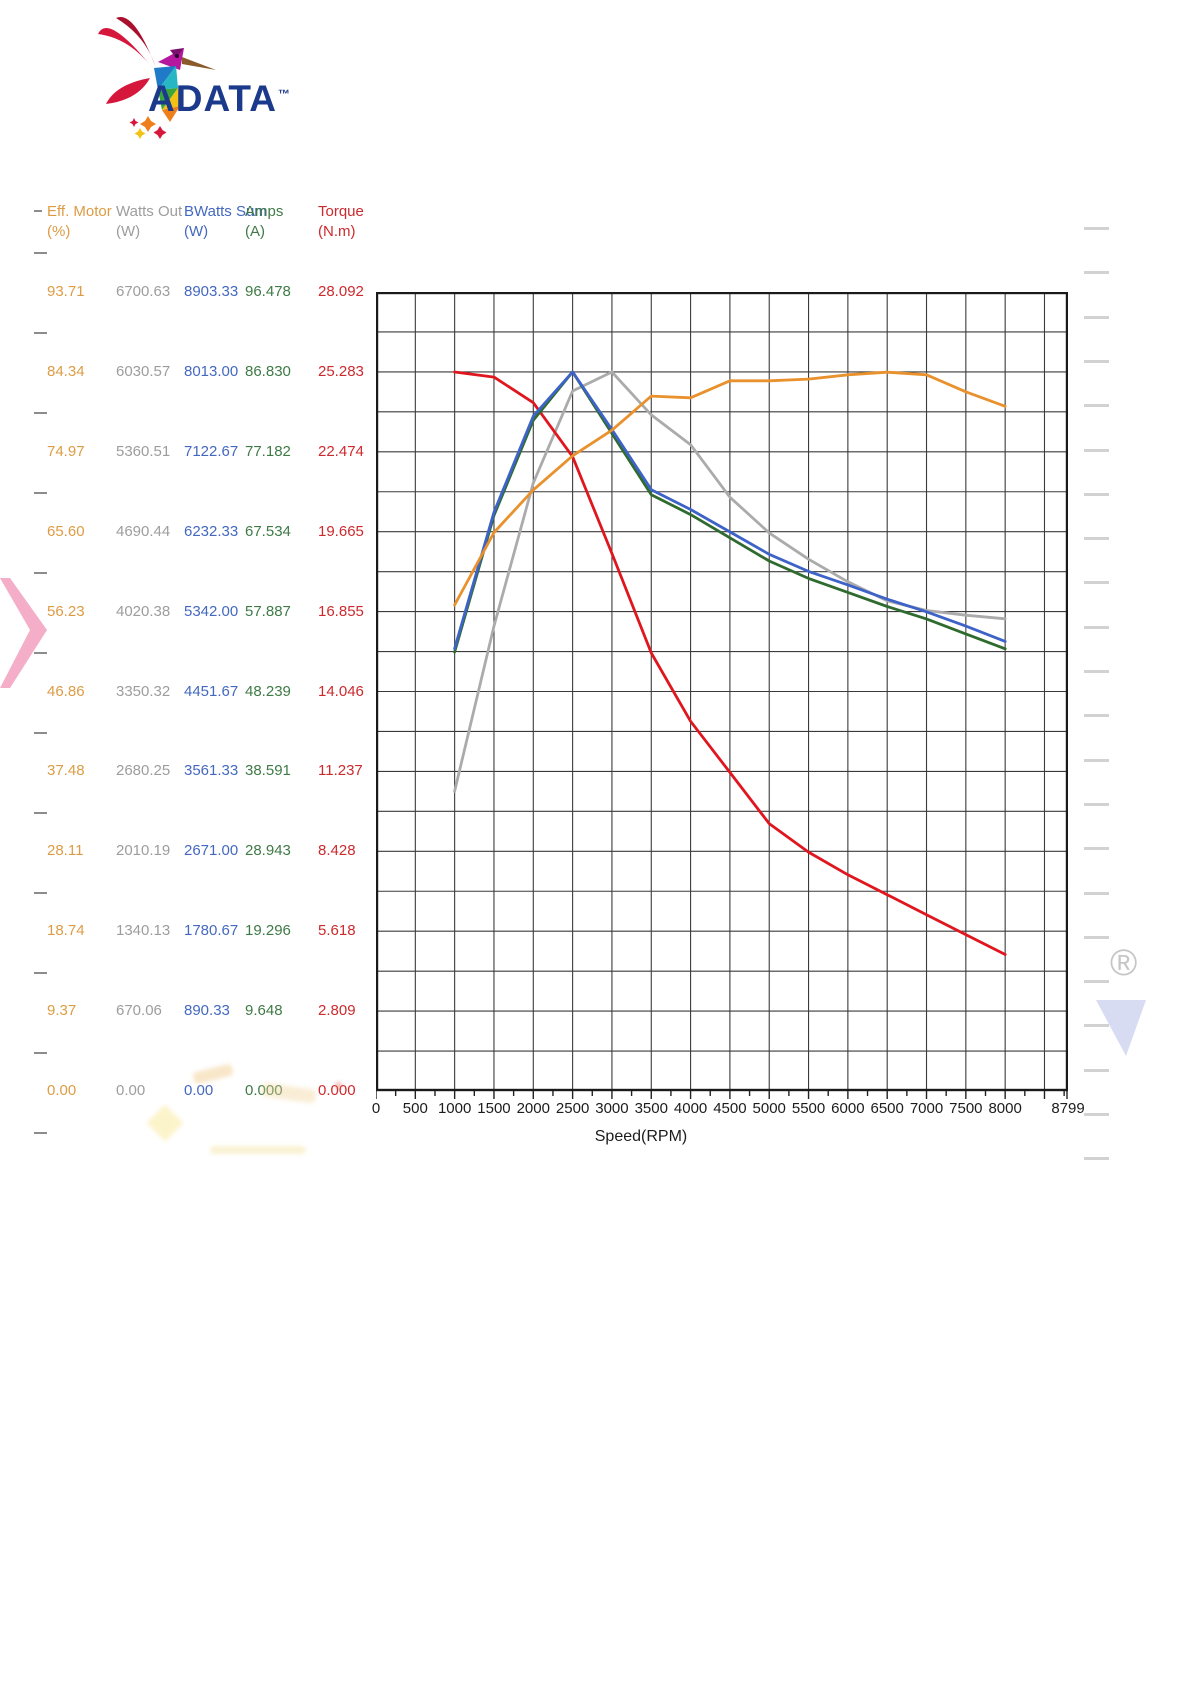 The width and height of the screenshot is (1191, 1684). I want to click on yellow-streak-artifact, so click(258, 1150).